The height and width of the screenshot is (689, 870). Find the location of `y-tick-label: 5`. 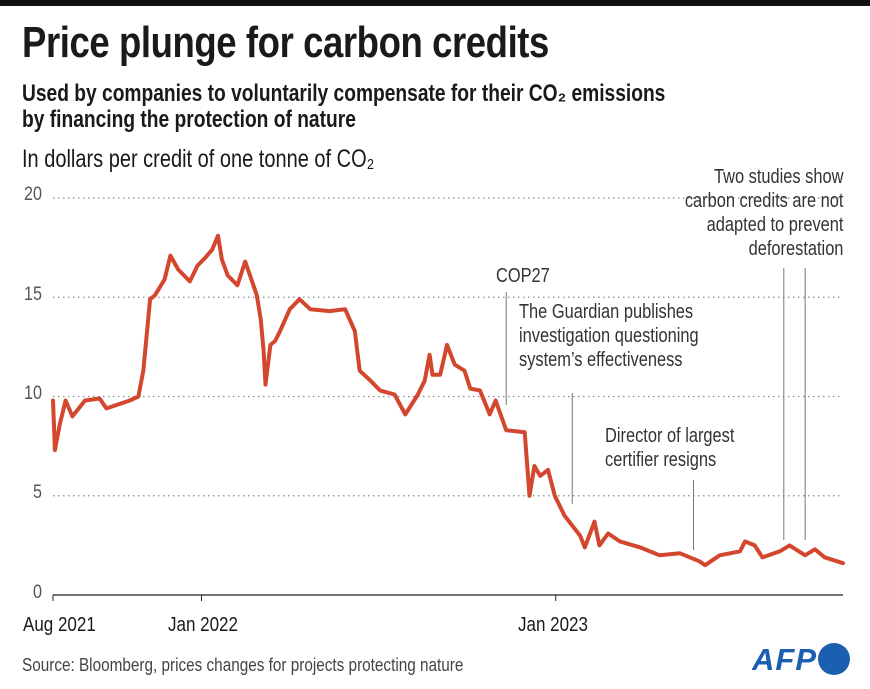

y-tick-label: 5 is located at coordinates (37, 492).